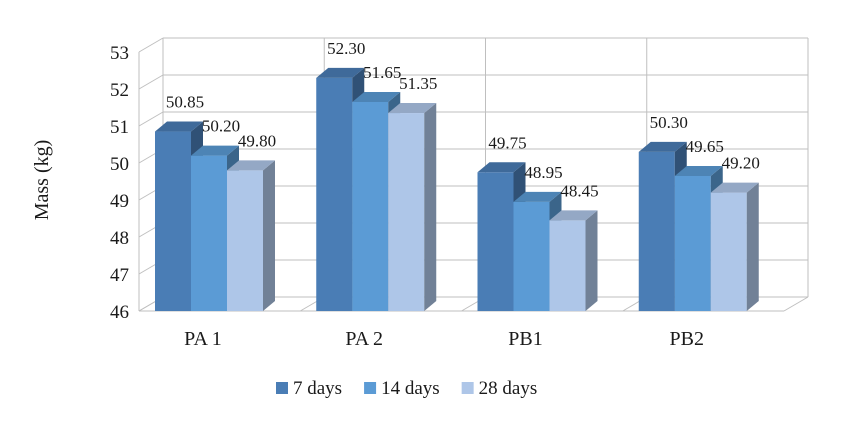  What do you see at coordinates (543, 172) in the screenshot?
I see `data-label: 48.95` at bounding box center [543, 172].